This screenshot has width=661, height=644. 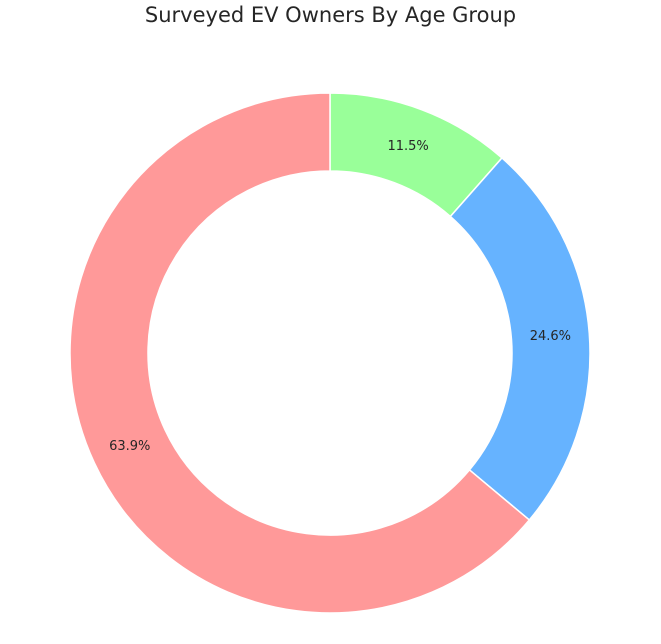 I want to click on slice-label-2: 63.9%, so click(x=129, y=446).